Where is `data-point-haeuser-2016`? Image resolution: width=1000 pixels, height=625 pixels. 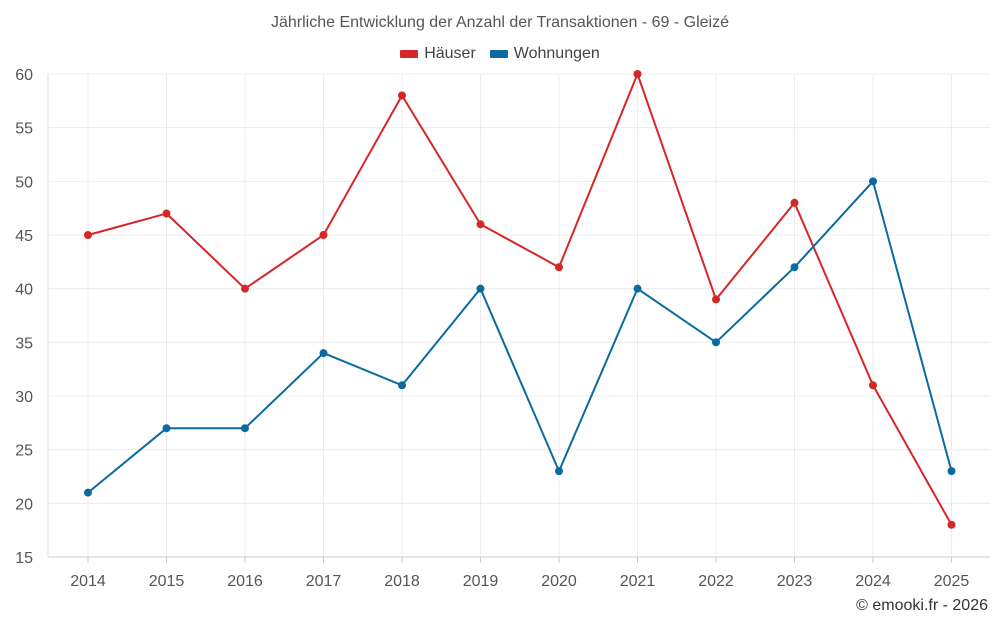
data-point-haeuser-2016 is located at coordinates (245, 288).